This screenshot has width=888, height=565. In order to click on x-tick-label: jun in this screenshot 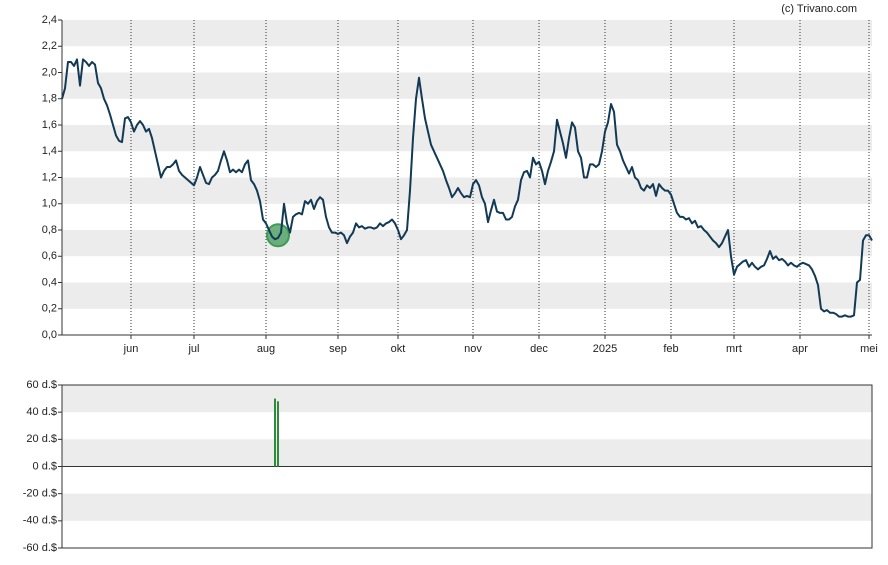, I will do `click(131, 349)`.